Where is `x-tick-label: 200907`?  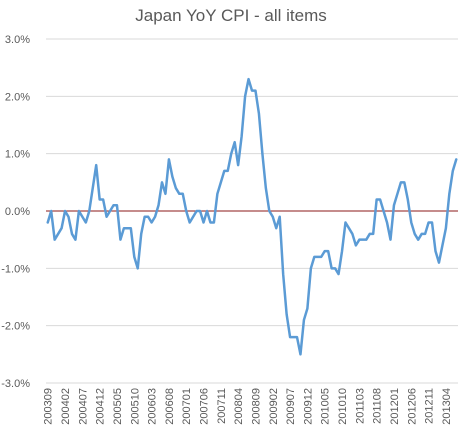 x-tick-label: 200907 is located at coordinates (291, 406).